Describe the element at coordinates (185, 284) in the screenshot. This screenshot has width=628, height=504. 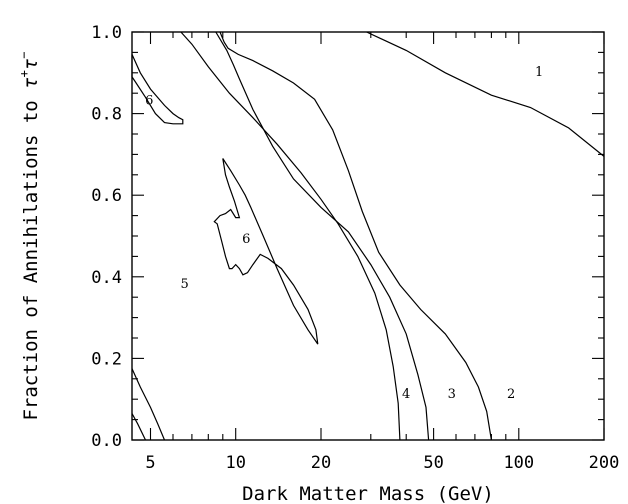
I see `region-label-5: 5` at that location.